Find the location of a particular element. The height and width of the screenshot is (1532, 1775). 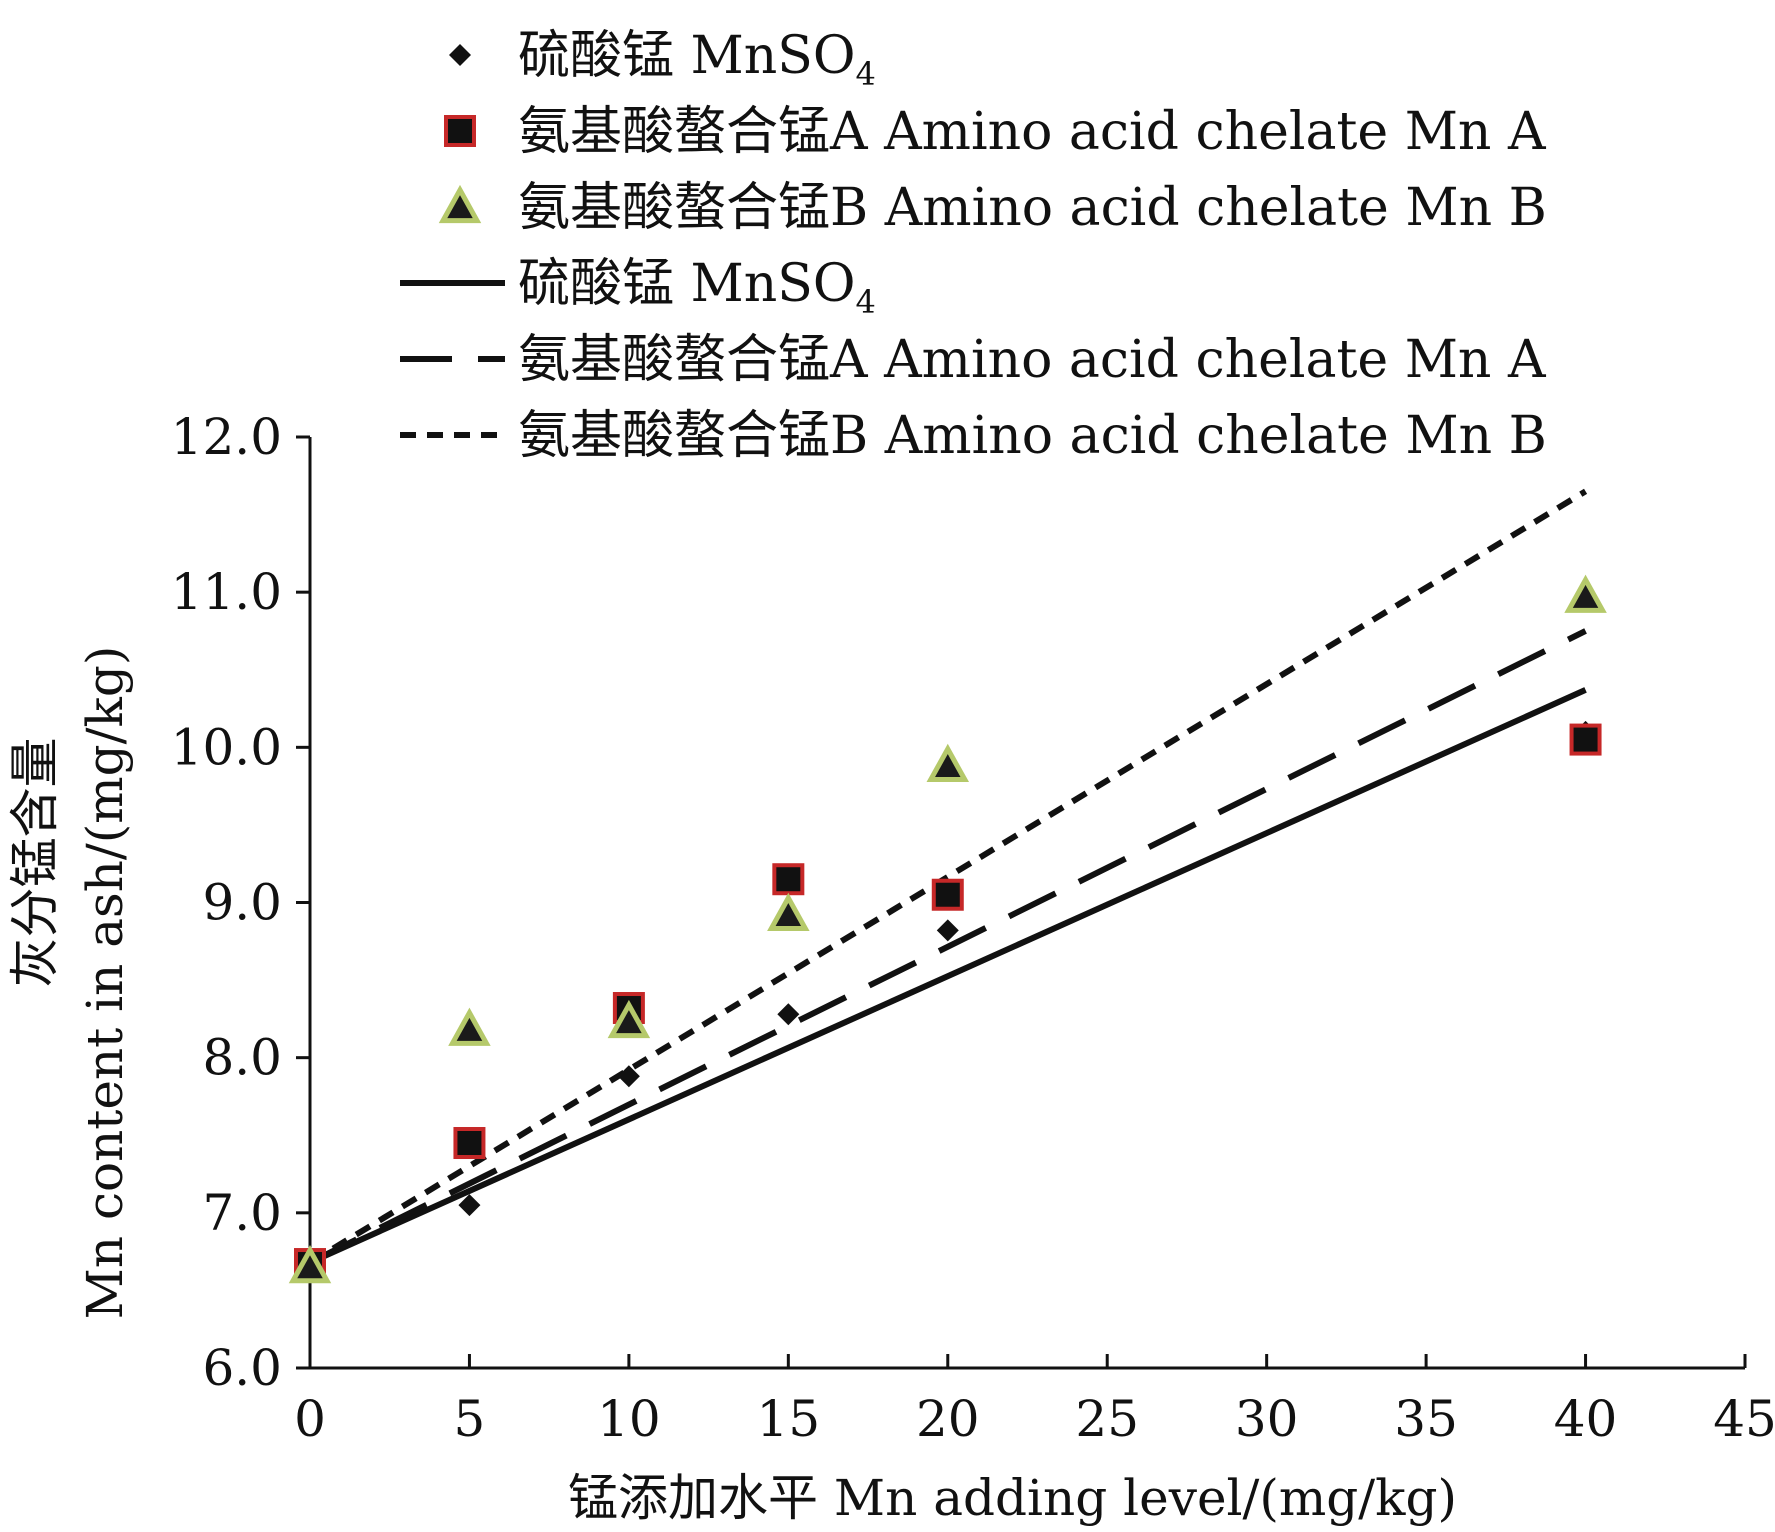

x-tick-label: 35 is located at coordinates (1426, 1419).